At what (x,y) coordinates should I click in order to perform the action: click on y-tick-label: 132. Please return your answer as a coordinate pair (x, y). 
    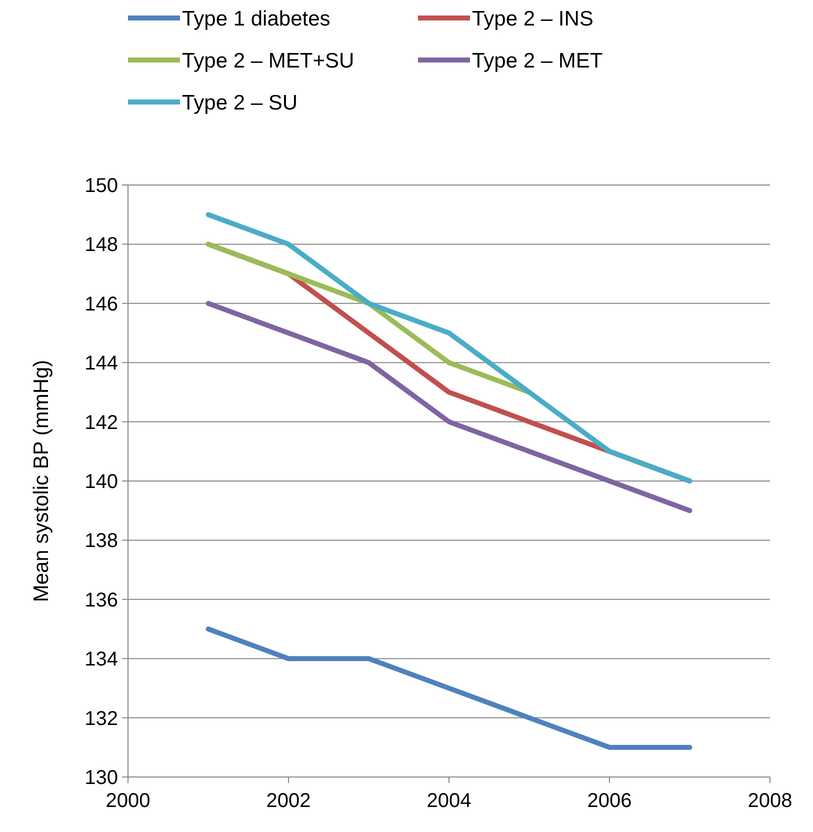
    Looking at the image, I should click on (101, 719).